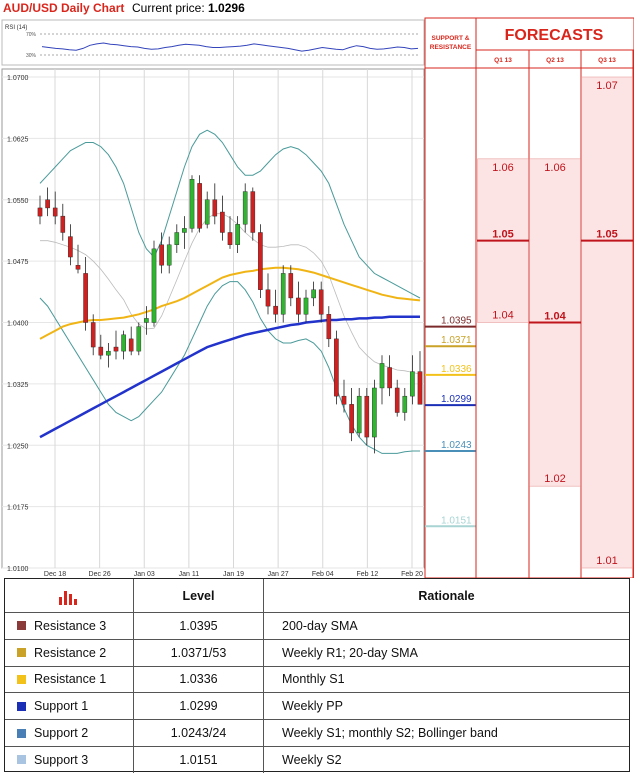 Image resolution: width=634 pixels, height=775 pixels. Describe the element at coordinates (198, 706) in the screenshot. I see `row-level: 1.0299` at that location.